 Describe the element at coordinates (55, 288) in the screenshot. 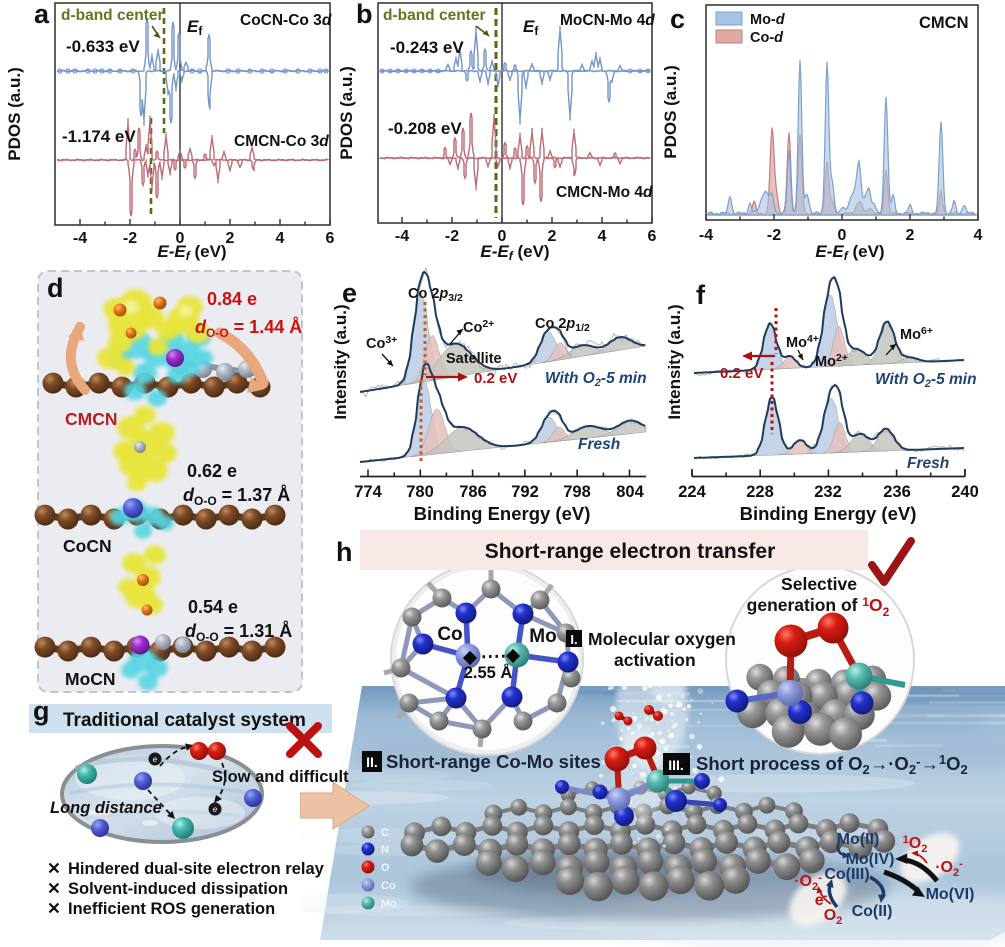

I see `svg-text: d` at that location.